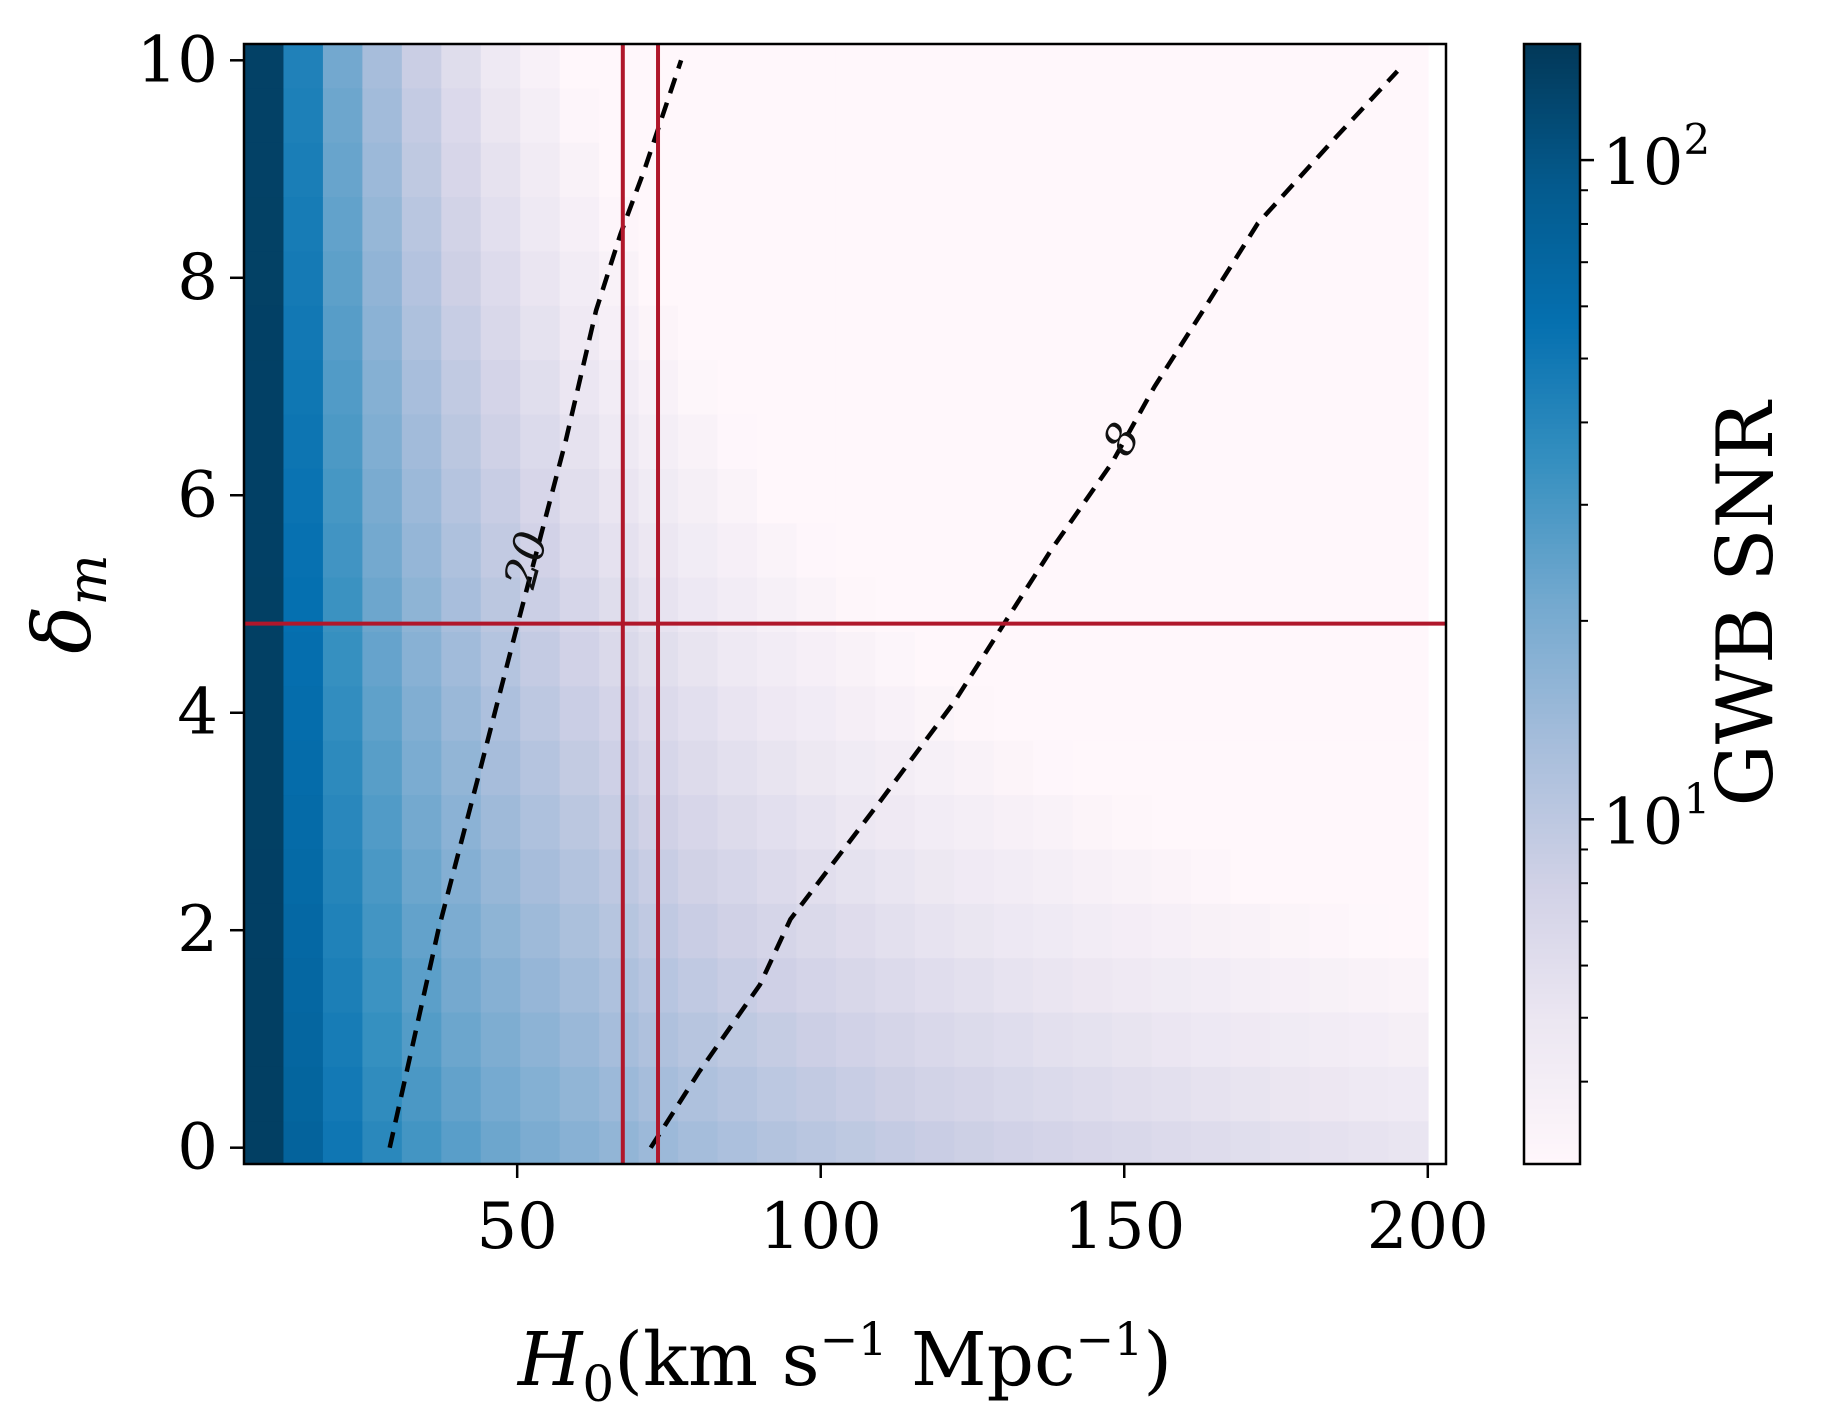 This screenshot has width=1833, height=1416. Describe the element at coordinates (1552, 604) in the screenshot. I see `colorbar-gradient` at that location.